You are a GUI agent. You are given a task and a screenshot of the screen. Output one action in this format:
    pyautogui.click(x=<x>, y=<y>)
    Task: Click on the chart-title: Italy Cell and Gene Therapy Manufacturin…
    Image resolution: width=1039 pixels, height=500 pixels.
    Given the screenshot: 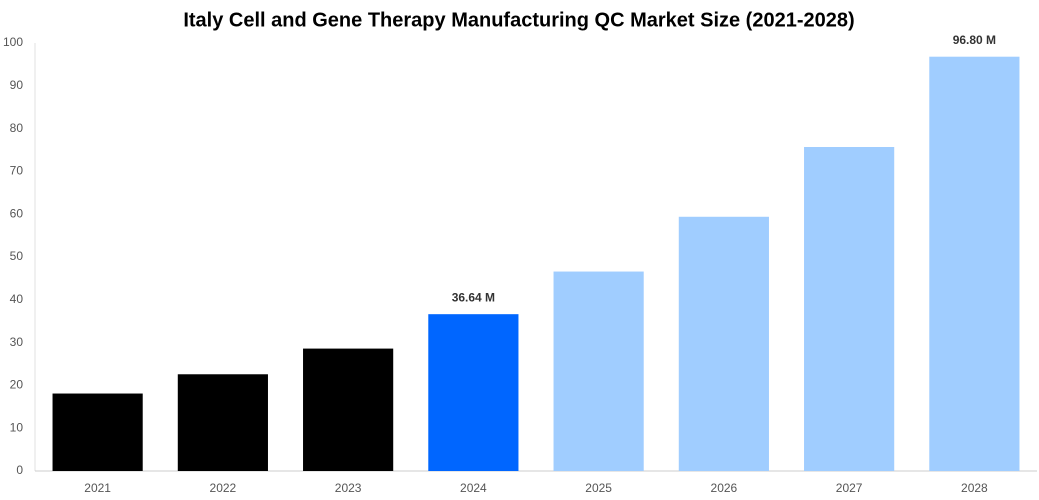 What is the action you would take?
    pyautogui.click(x=518, y=20)
    